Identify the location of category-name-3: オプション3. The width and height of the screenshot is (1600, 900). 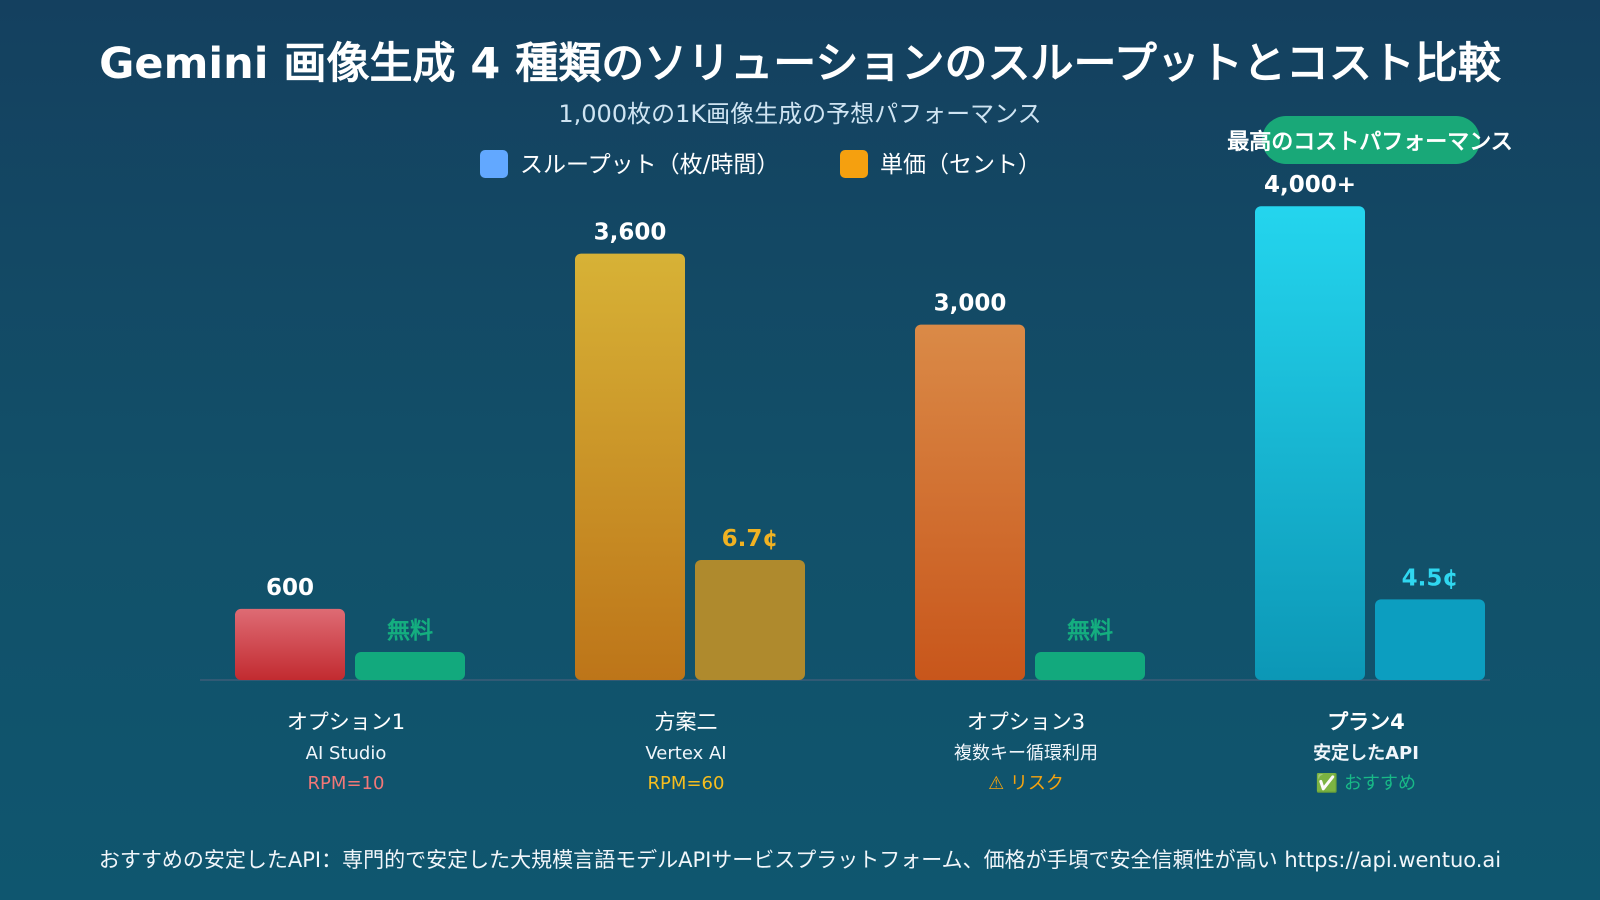
(1026, 722).